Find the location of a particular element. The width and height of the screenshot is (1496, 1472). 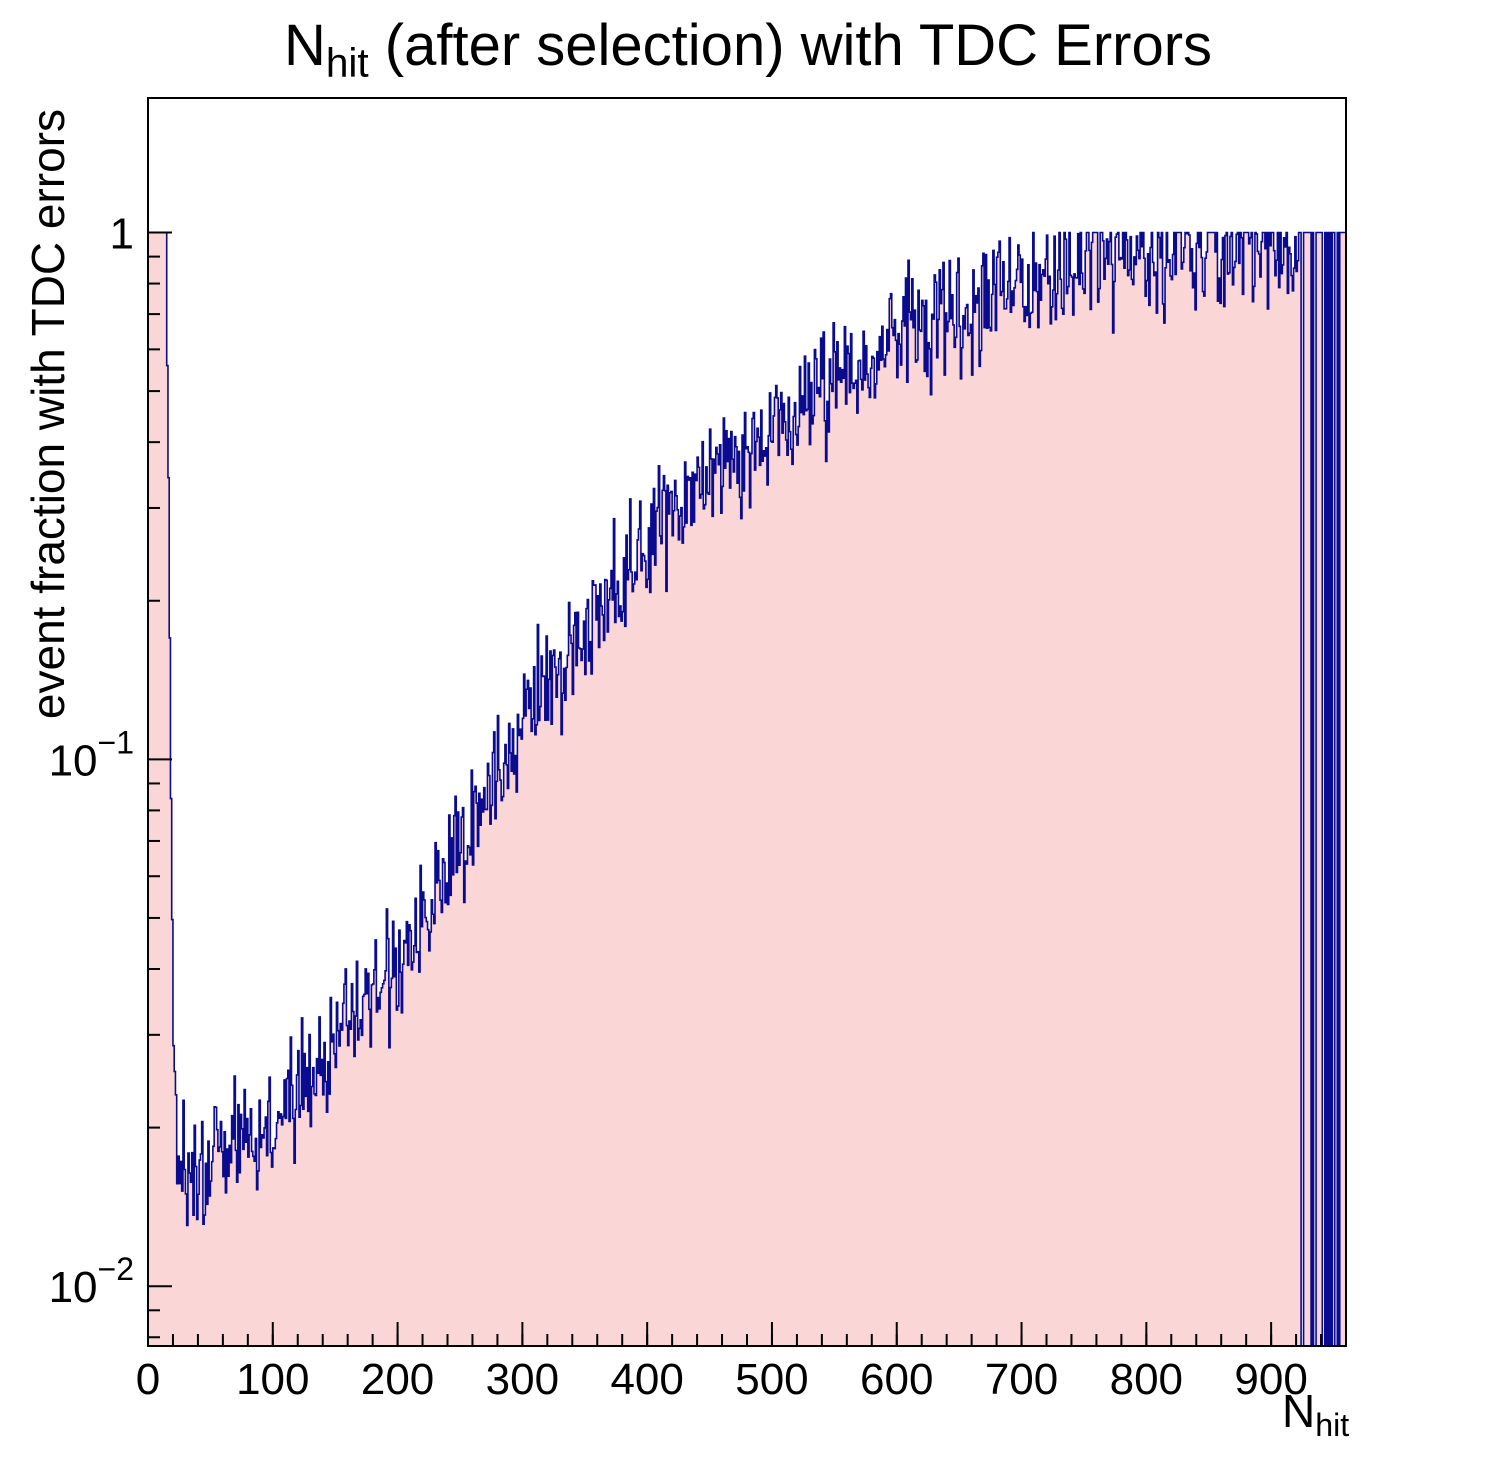

chart-title-subscript: hit is located at coordinates (347, 62).